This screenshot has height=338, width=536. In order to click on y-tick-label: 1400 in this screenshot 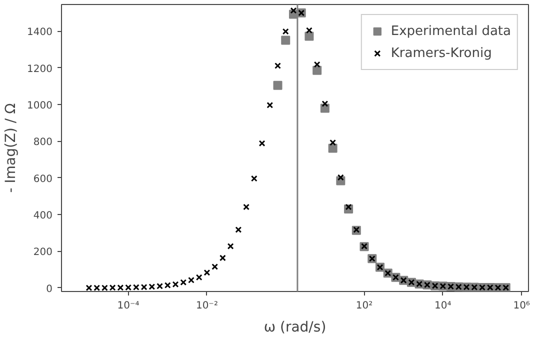, I will do `click(40, 32)`.